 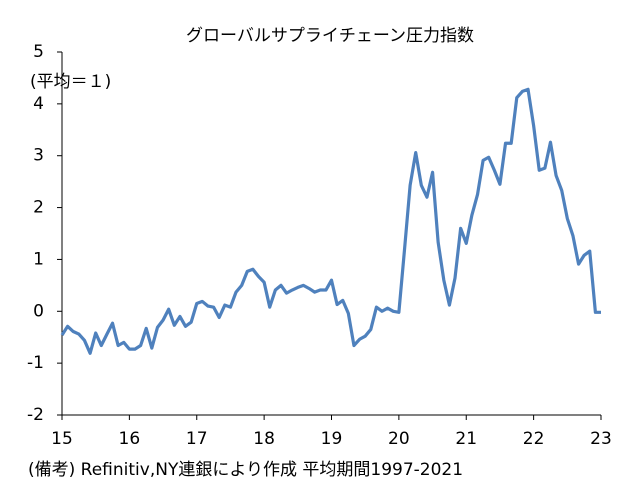 I want to click on x-tick-label: 20, so click(x=399, y=439).